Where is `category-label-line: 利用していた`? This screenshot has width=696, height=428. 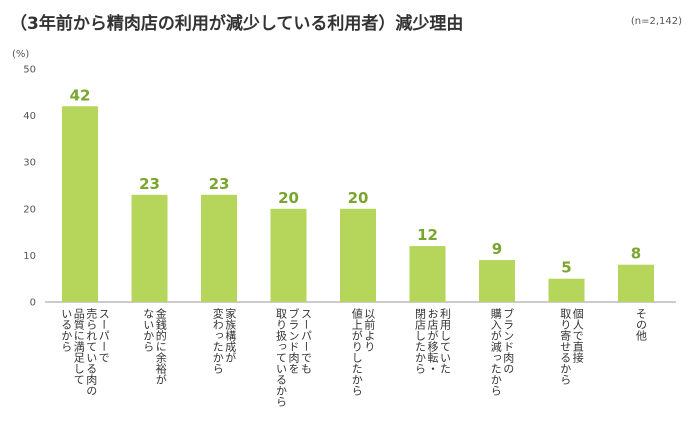
category-label-line: 利用していた is located at coordinates (445, 341).